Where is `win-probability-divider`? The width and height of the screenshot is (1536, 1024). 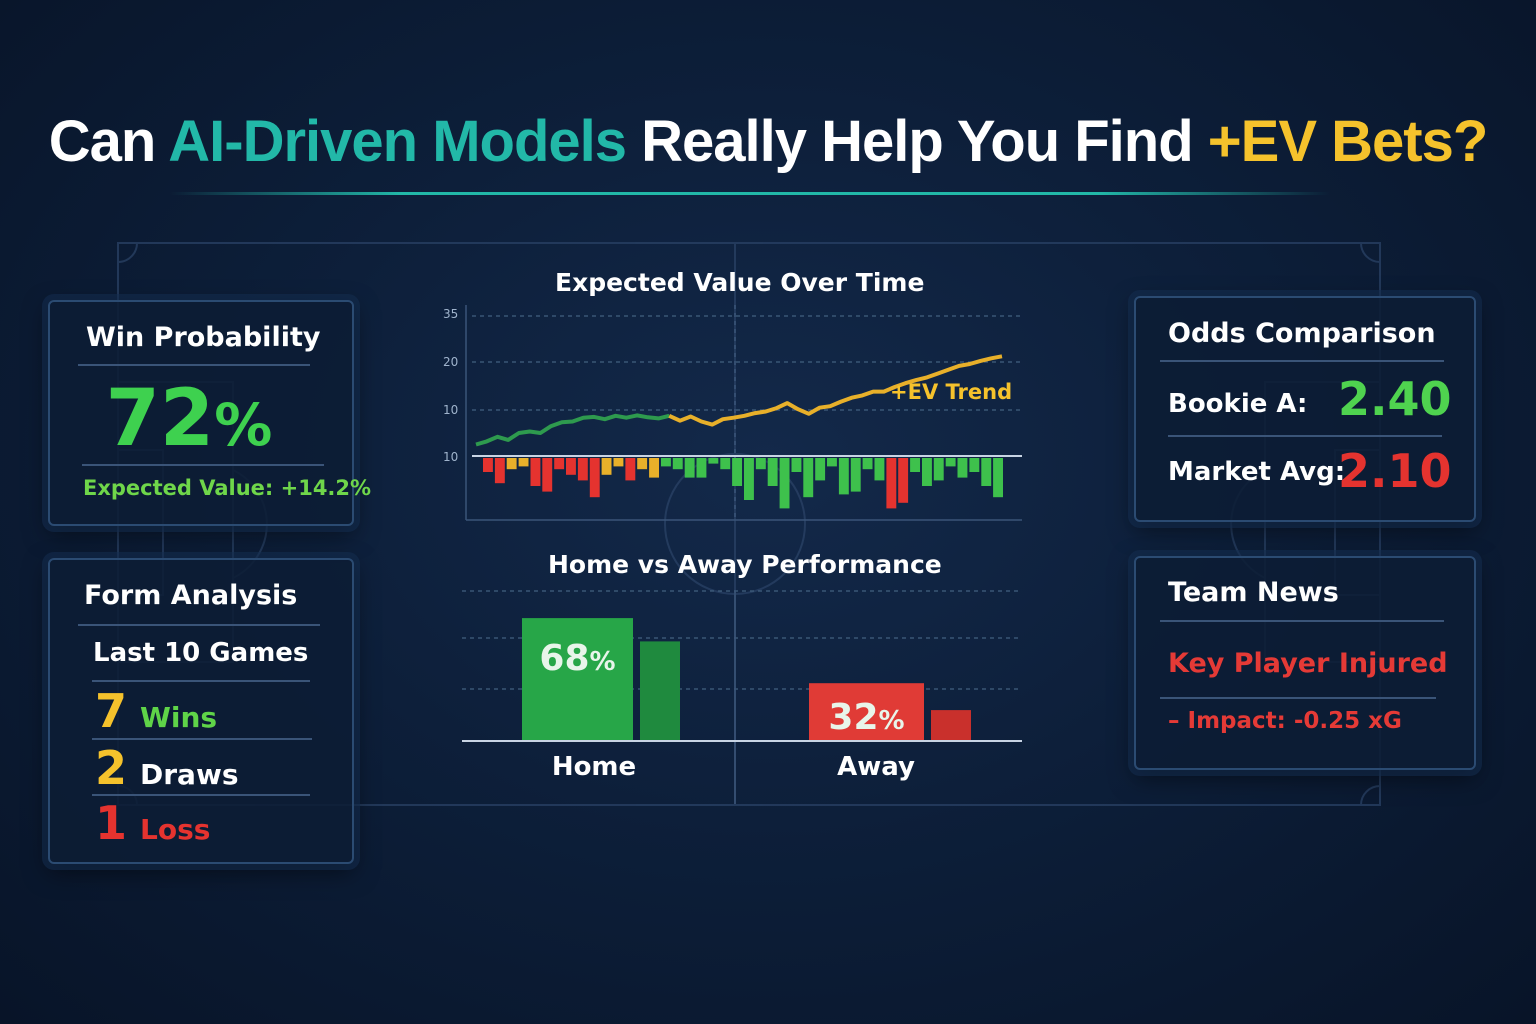 win-probability-divider is located at coordinates (194, 365).